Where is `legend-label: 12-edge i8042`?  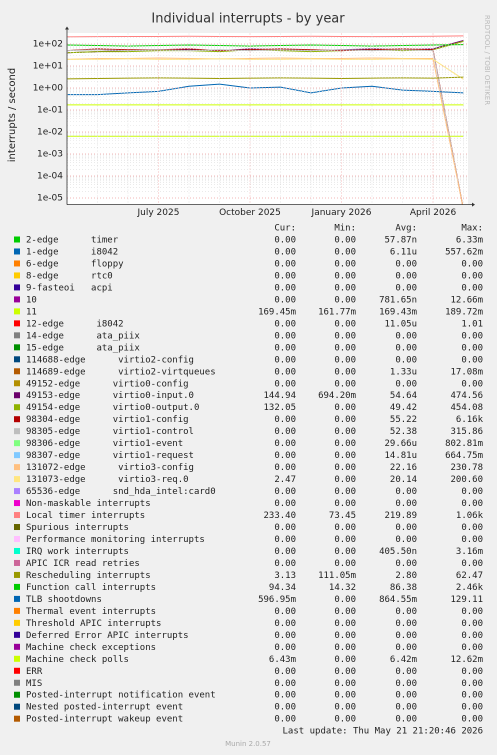
legend-label: 12-edge i8042 is located at coordinates (75, 324).